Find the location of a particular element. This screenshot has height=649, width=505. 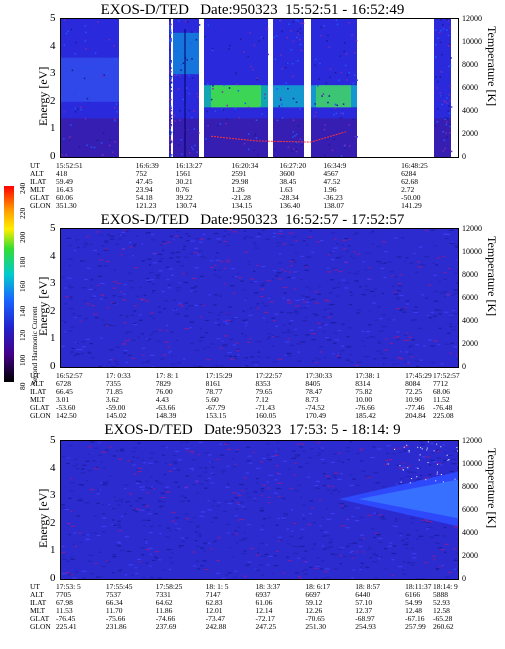

ephemeris-value: -70.65 is located at coordinates (315, 618).